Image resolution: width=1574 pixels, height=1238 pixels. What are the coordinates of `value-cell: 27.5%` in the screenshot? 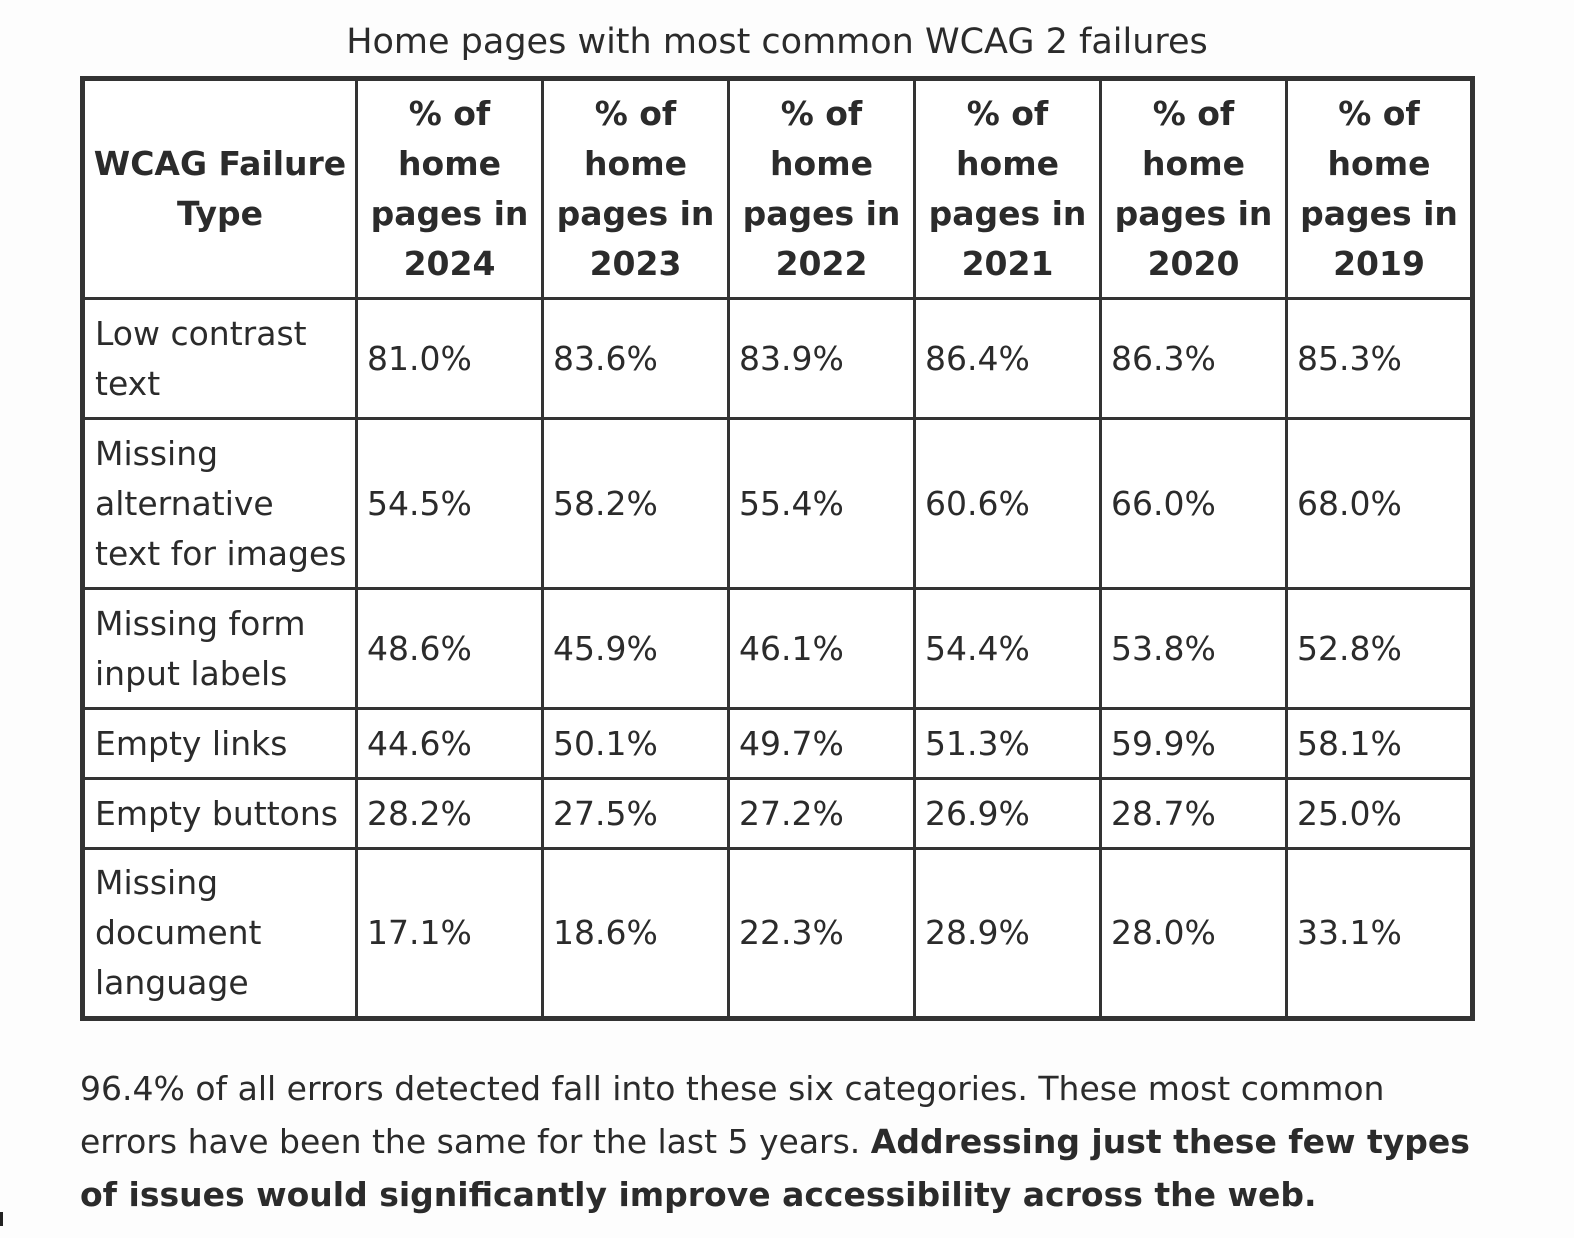 It's located at (635, 813).